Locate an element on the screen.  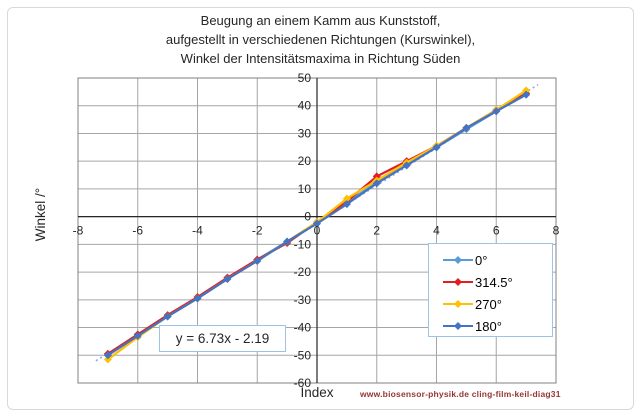
legend-item-0°: 0° is located at coordinates (497, 260).